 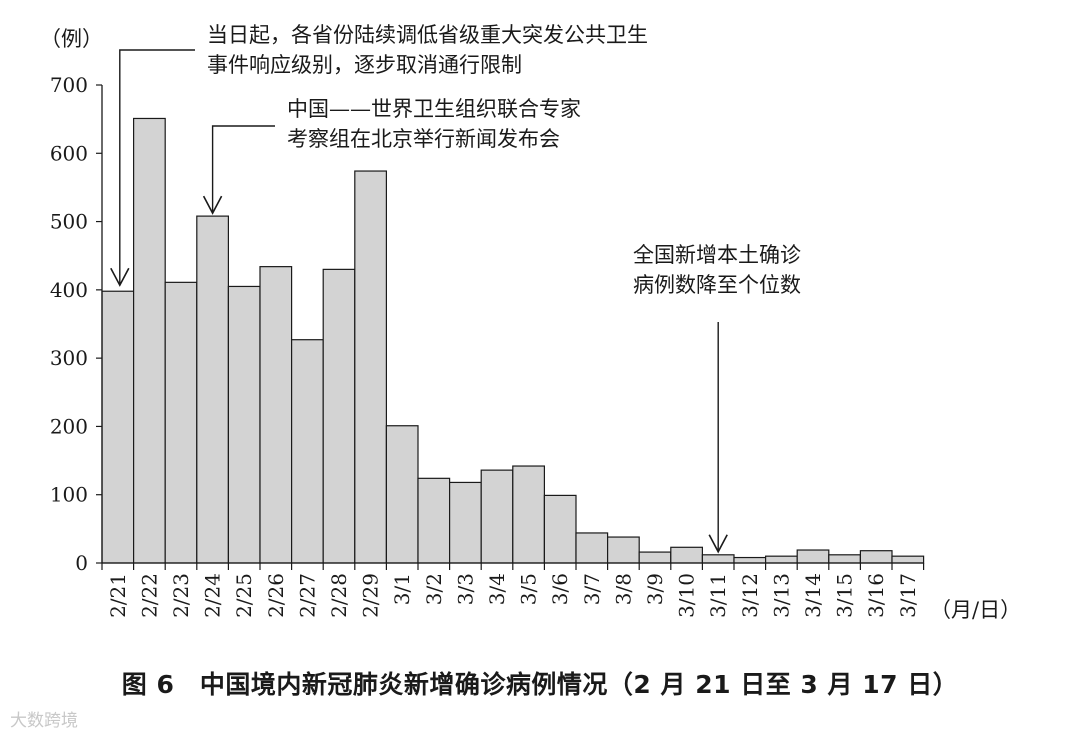 I want to click on arrow-2-21-head, so click(x=120, y=277).